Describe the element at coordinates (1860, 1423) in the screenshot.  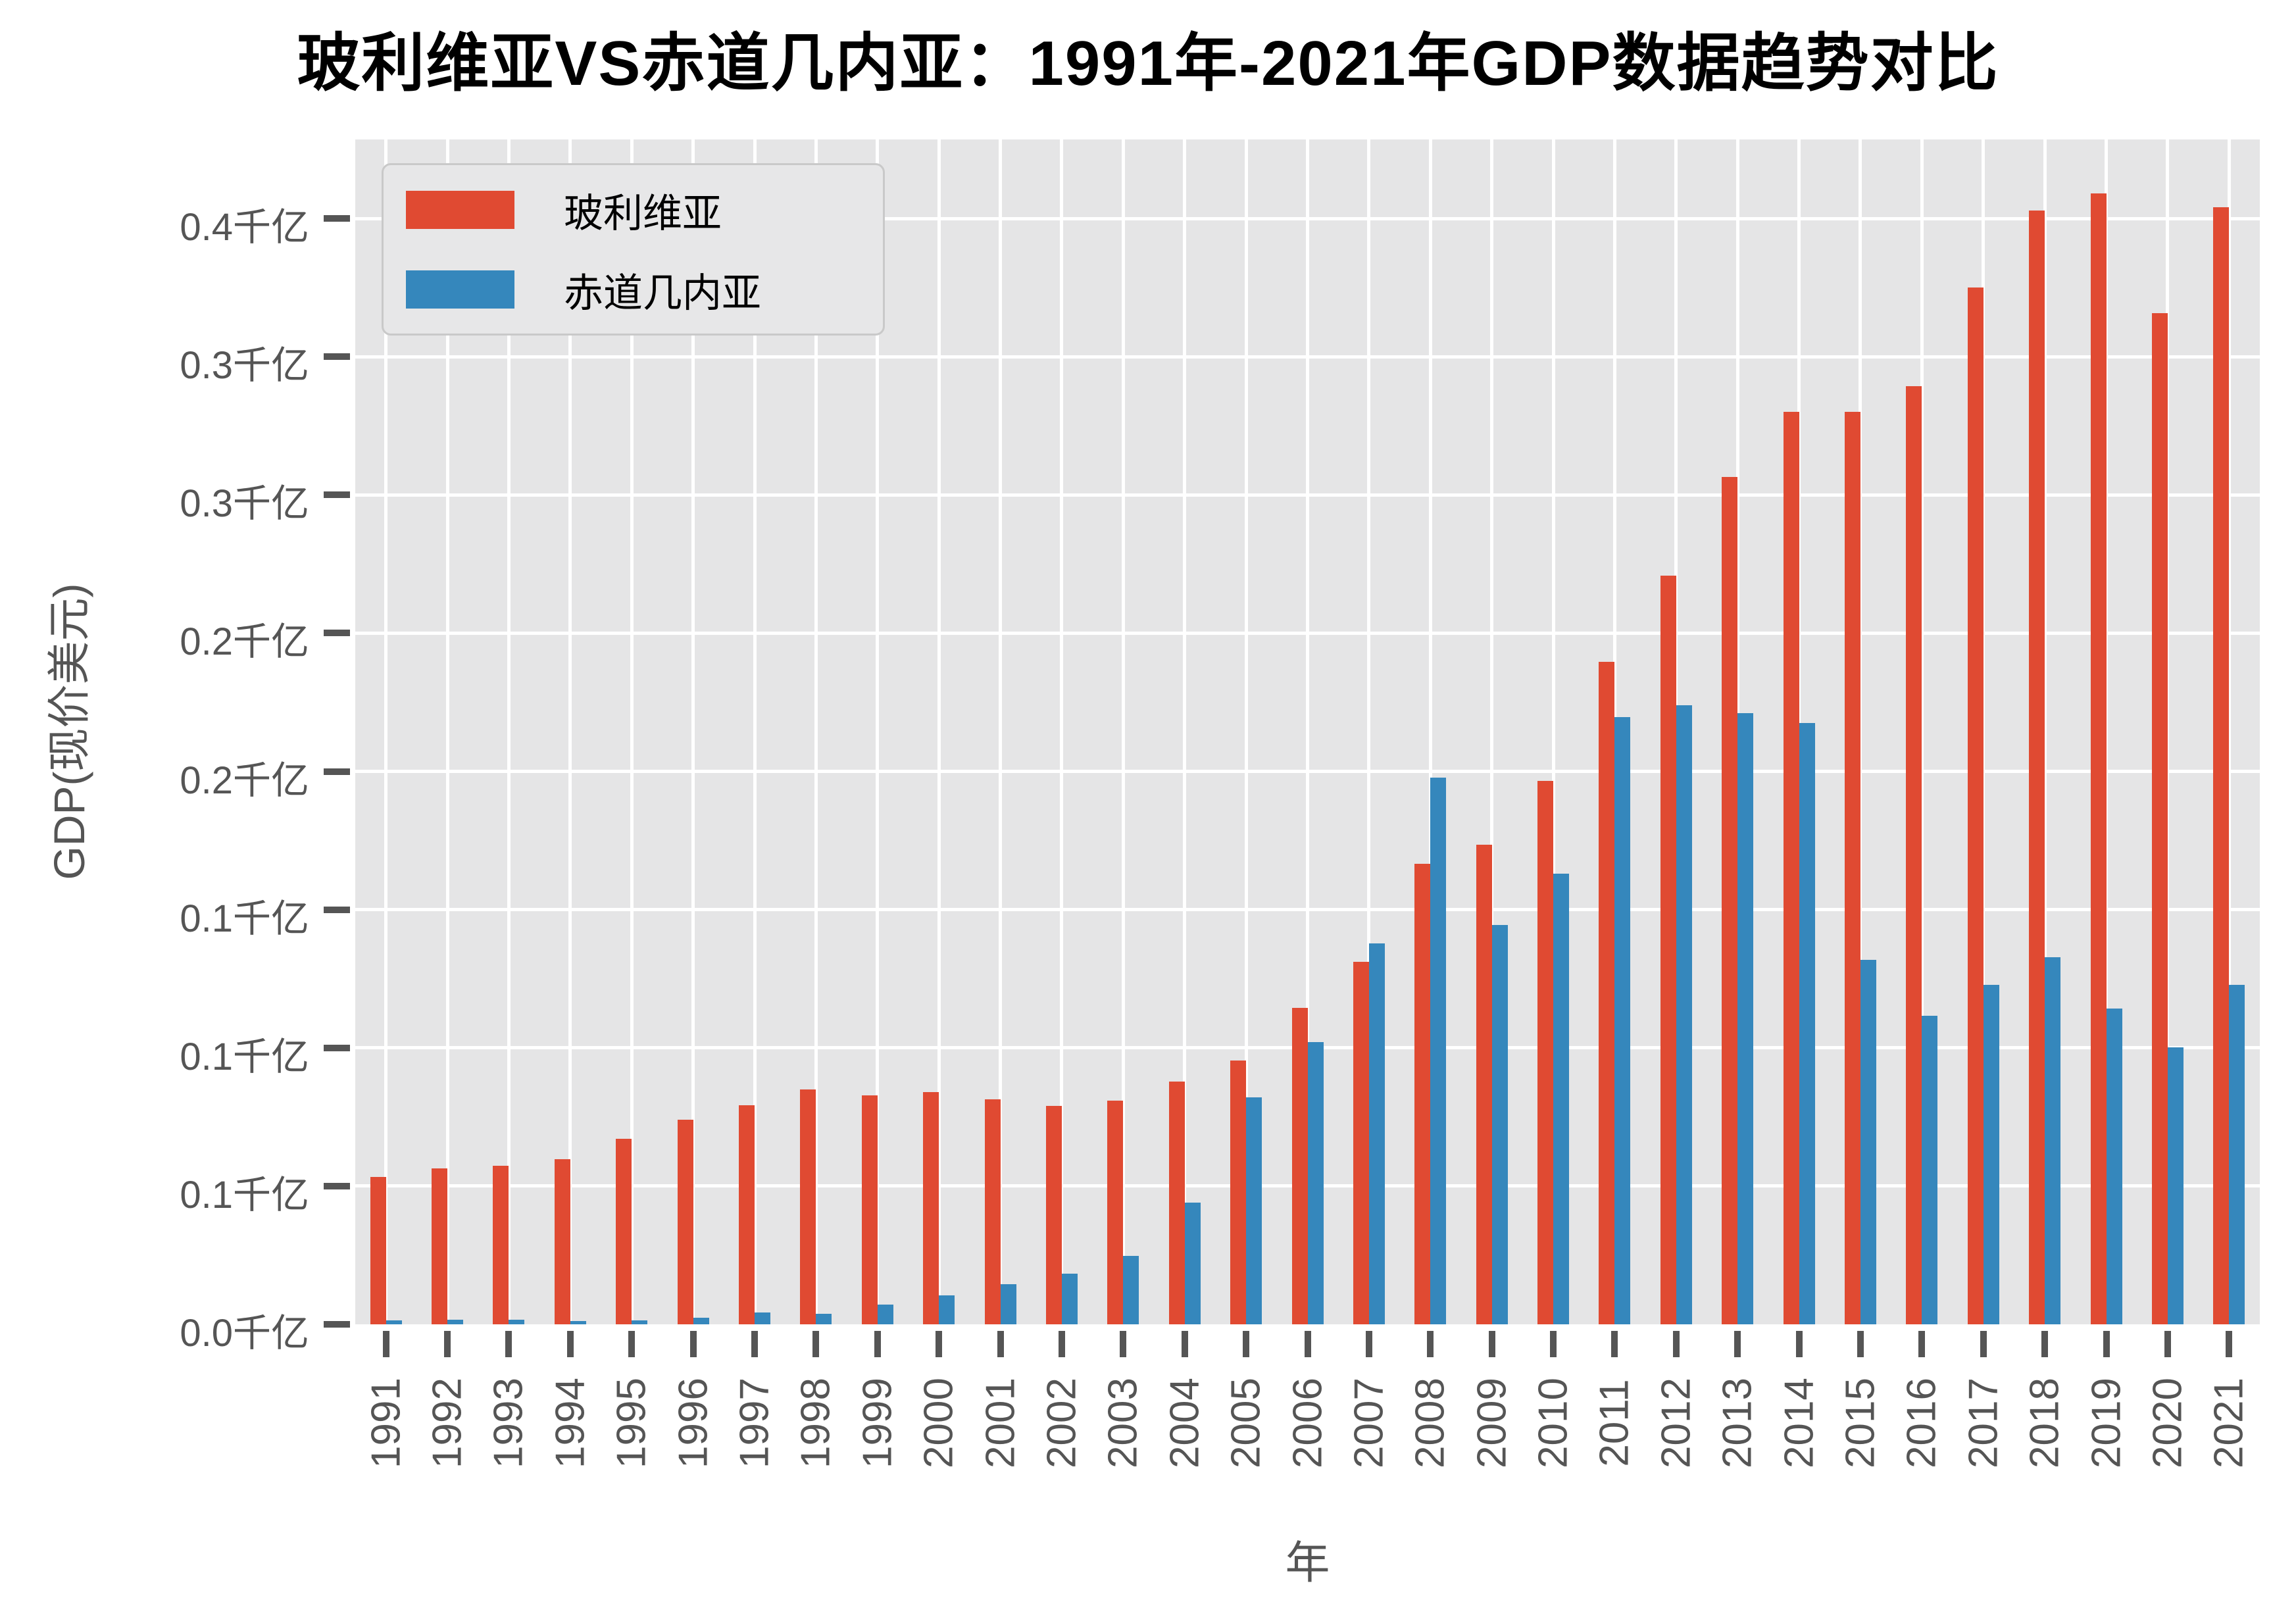
I see `x-tick-label-2015: 2015` at that location.